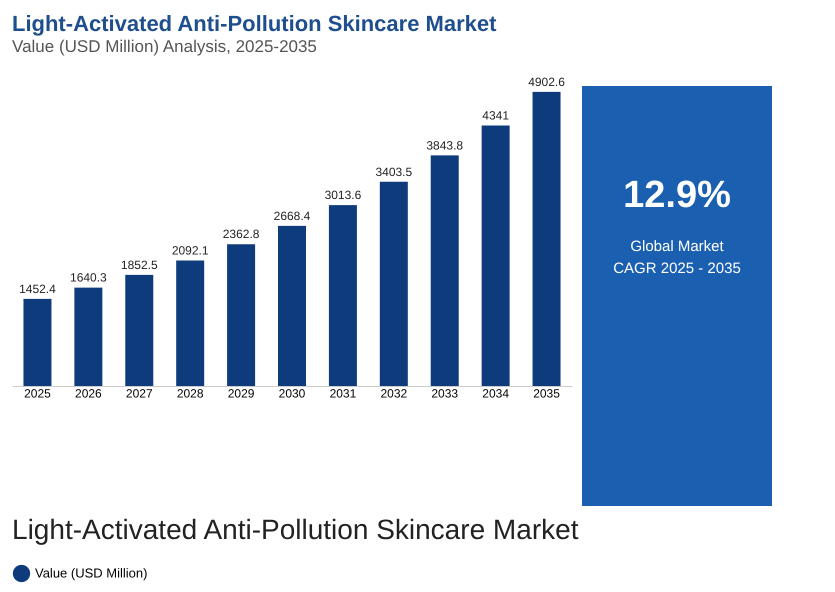 The image size is (835, 592). Describe the element at coordinates (292, 215) in the screenshot. I see `data-label: 2668.4` at that location.